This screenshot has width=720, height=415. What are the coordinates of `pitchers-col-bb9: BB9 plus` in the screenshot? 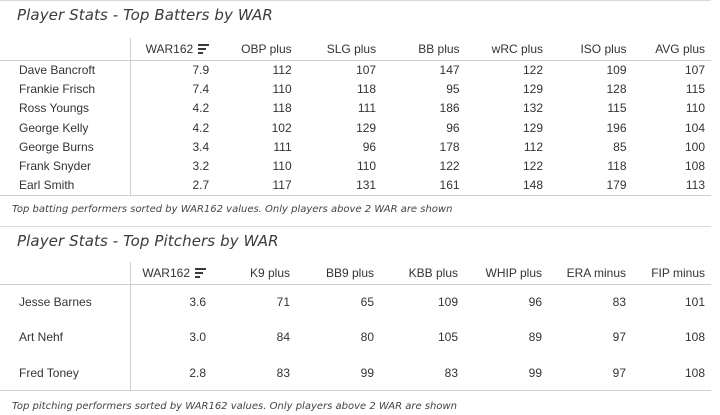 It's located at (332, 273).